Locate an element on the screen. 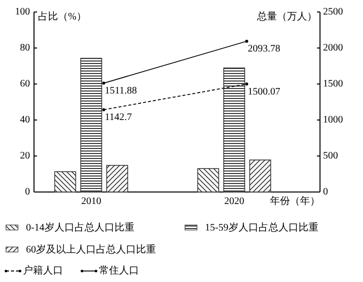 This screenshot has height=282, width=363. y2-tick-label: 500 is located at coordinates (330, 156).